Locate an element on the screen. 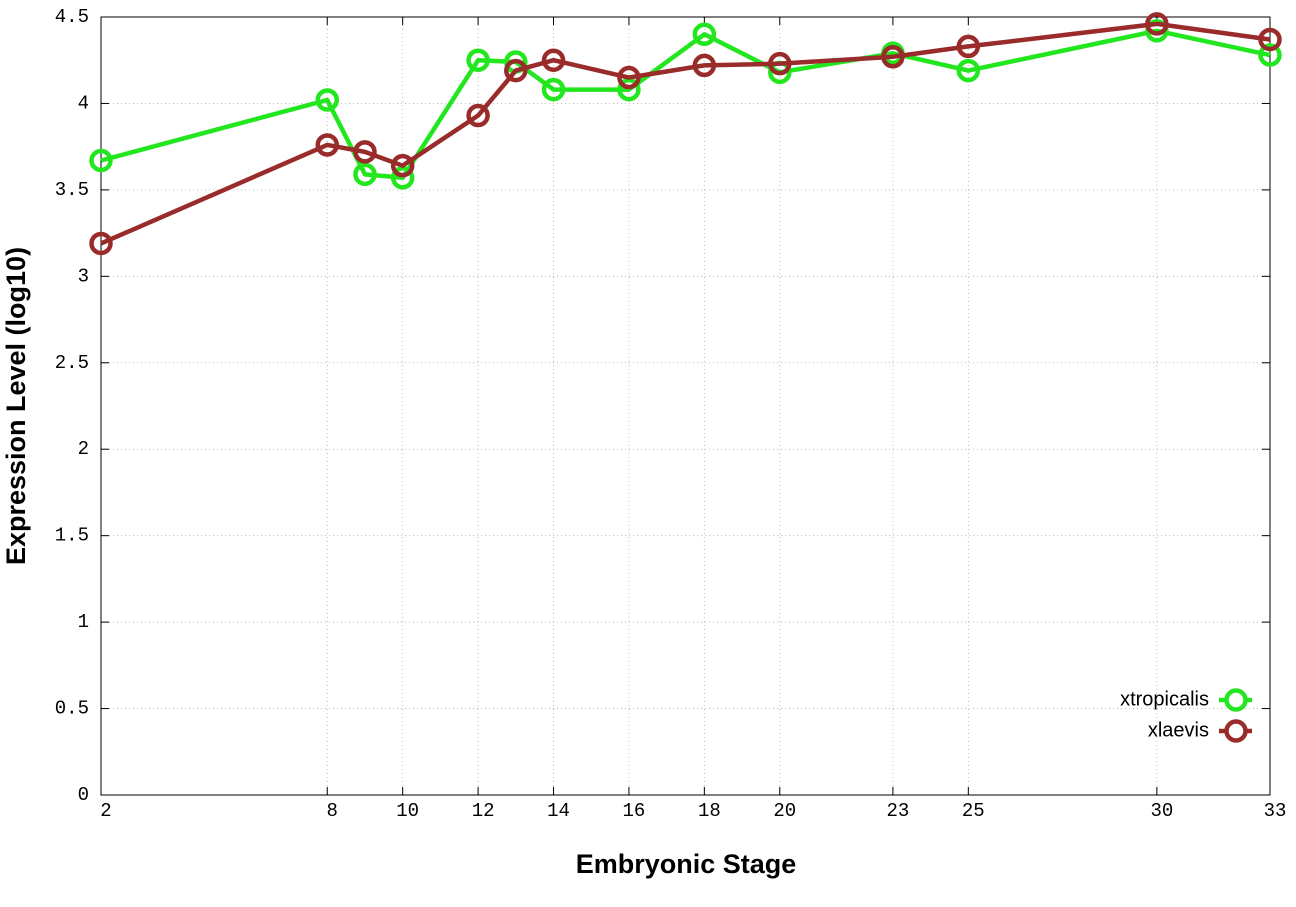 The height and width of the screenshot is (907, 1296). y-tick-label: 3 is located at coordinates (83, 276).